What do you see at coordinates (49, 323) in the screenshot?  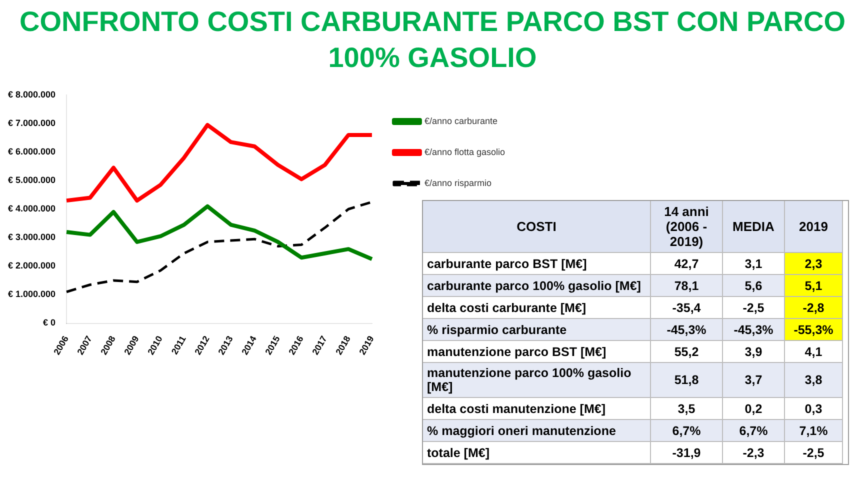 I see `y-tick-label: € 0` at bounding box center [49, 323].